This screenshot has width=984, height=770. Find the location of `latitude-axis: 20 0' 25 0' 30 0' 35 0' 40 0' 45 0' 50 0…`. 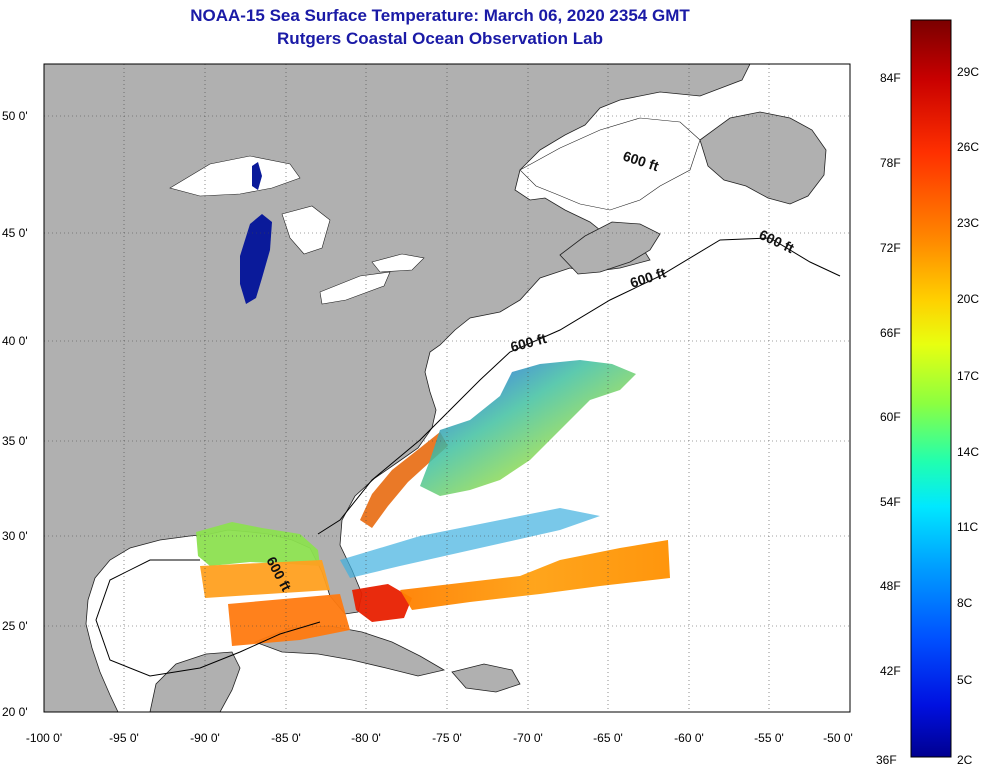

latitude-axis: 20 0' 25 0' 30 0' 35 0' 40 0' 45 0' 50 0… is located at coordinates (15, 414).